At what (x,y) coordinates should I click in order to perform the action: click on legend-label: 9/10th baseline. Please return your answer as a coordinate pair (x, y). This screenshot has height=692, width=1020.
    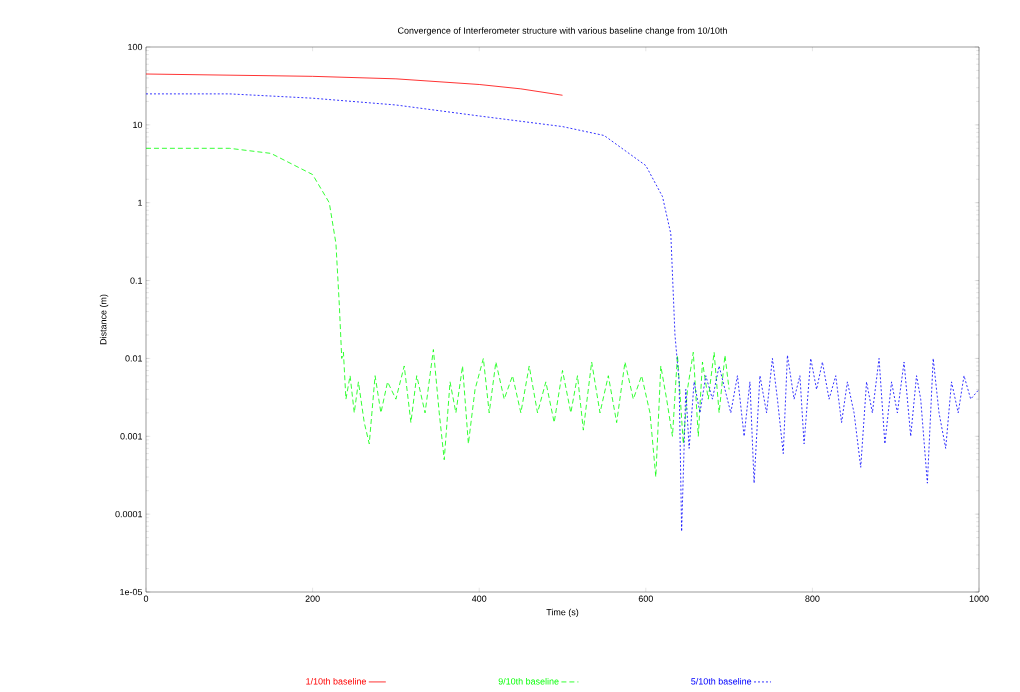
    Looking at the image, I should click on (528, 681).